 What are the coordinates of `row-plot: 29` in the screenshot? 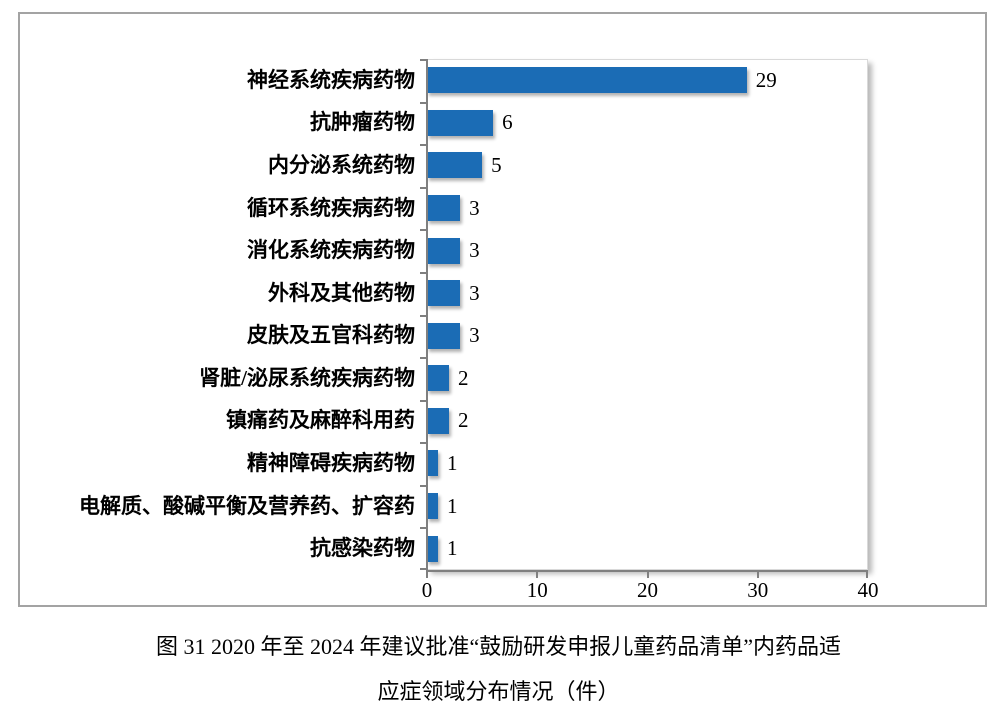 It's located at (653, 80).